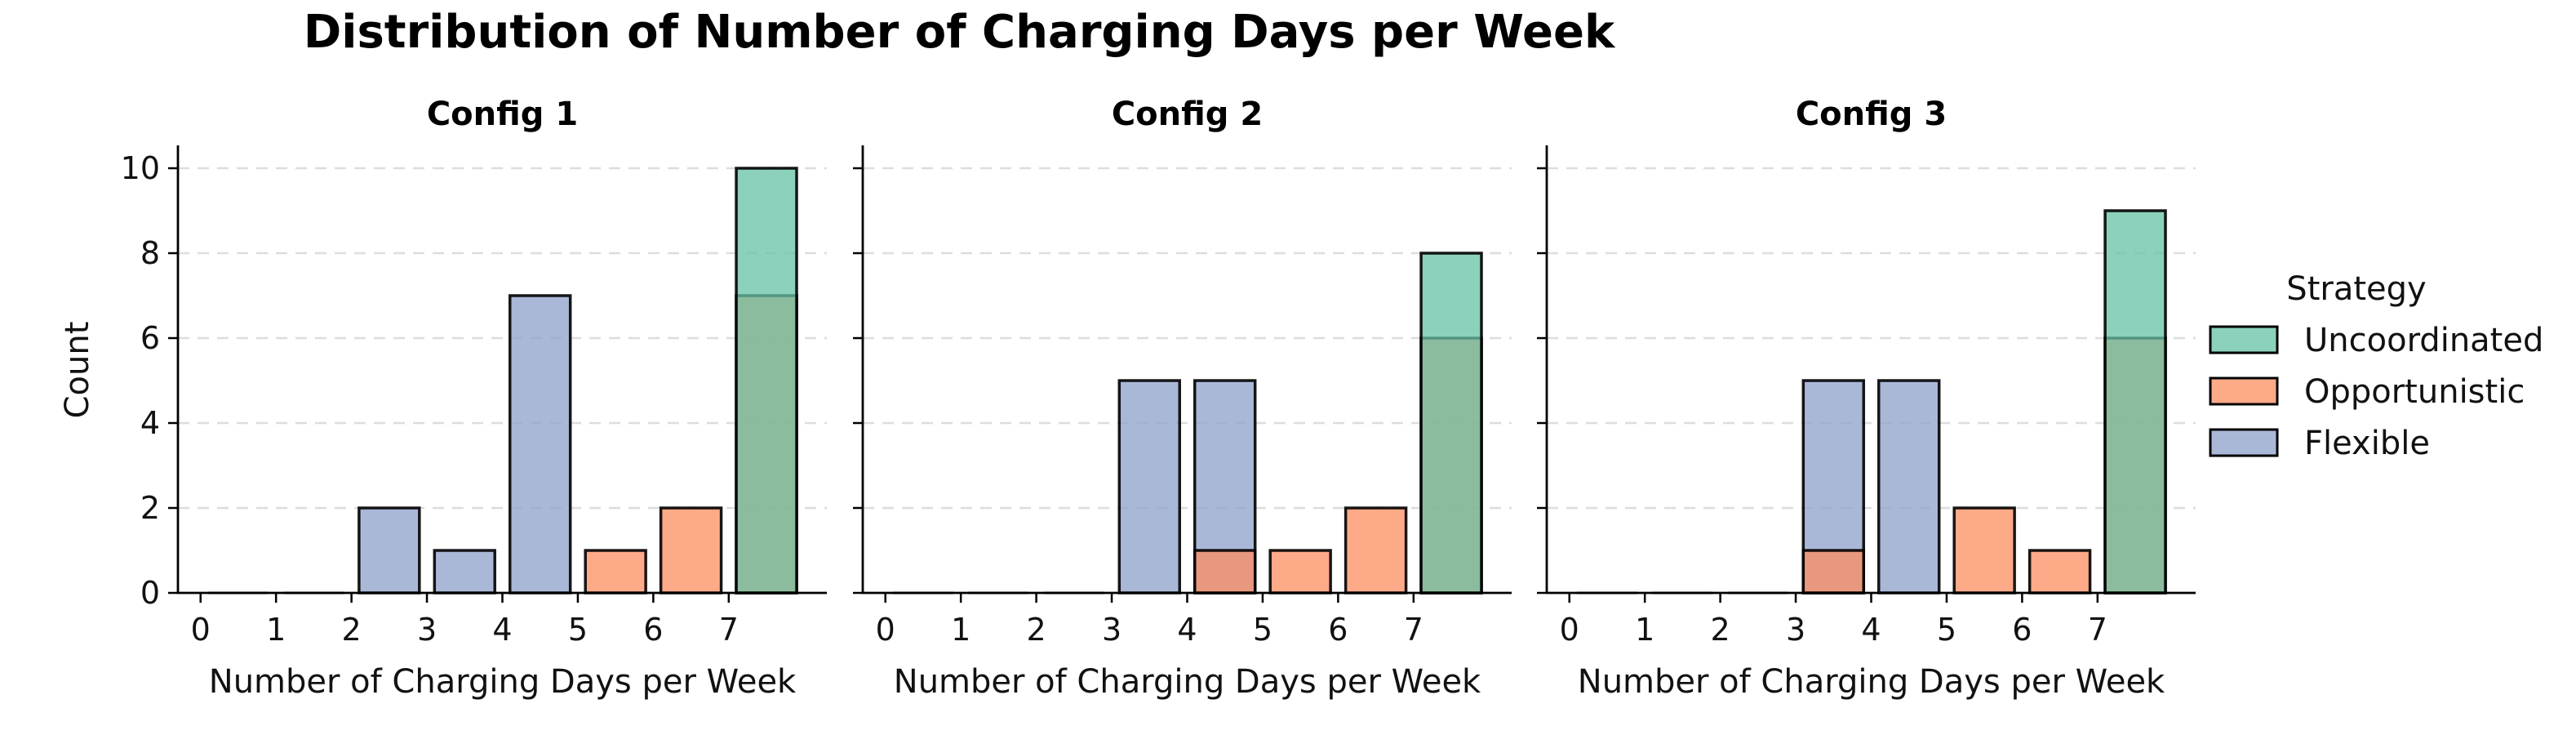 This screenshot has width=2576, height=735. Describe the element at coordinates (1187, 114) in the screenshot. I see `subplot-title: Config 2` at that location.